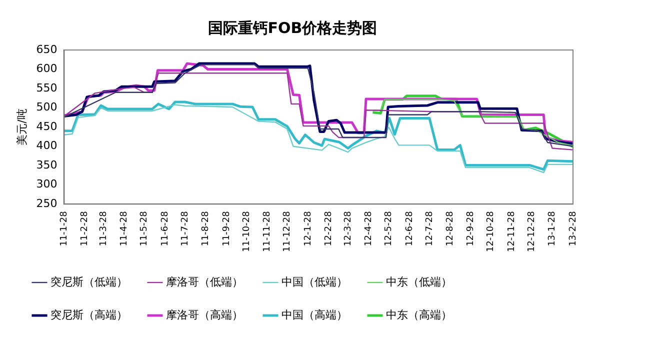  Describe the element at coordinates (89, 281) in the screenshot. I see `legend-label: 突尼斯（低端）` at that location.